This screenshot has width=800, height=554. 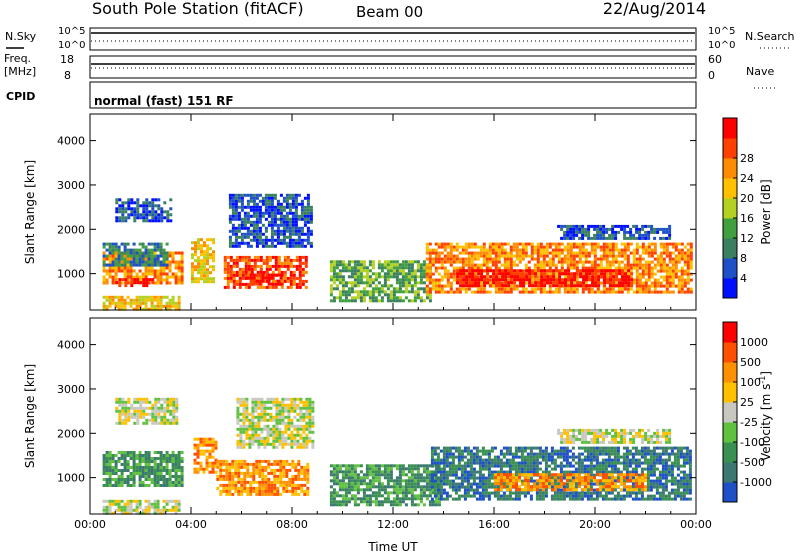 What do you see at coordinates (393, 39) in the screenshot?
I see `nsky-panel` at bounding box center [393, 39].